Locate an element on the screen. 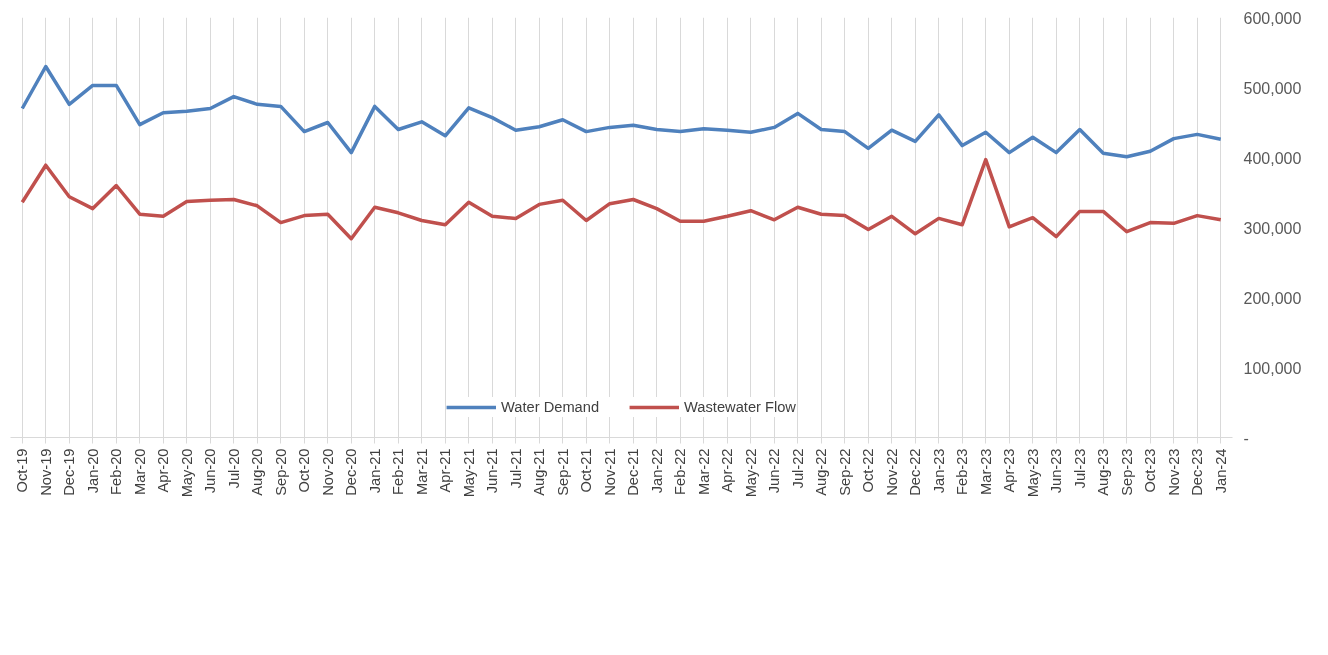 The height and width of the screenshot is (655, 1328). x-tick-label: Jun-23 is located at coordinates (1056, 471).